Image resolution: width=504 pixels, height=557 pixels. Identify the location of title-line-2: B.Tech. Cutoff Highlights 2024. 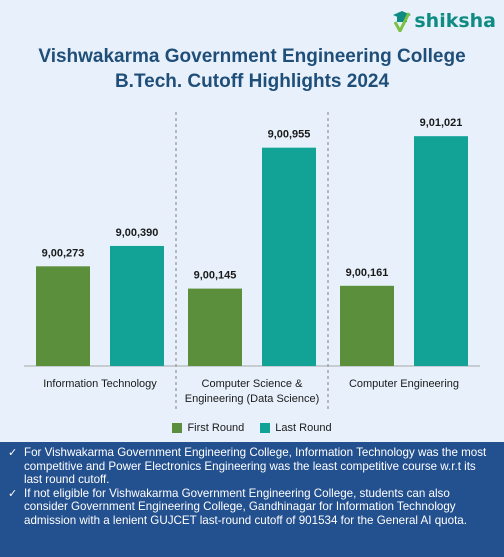
(252, 81).